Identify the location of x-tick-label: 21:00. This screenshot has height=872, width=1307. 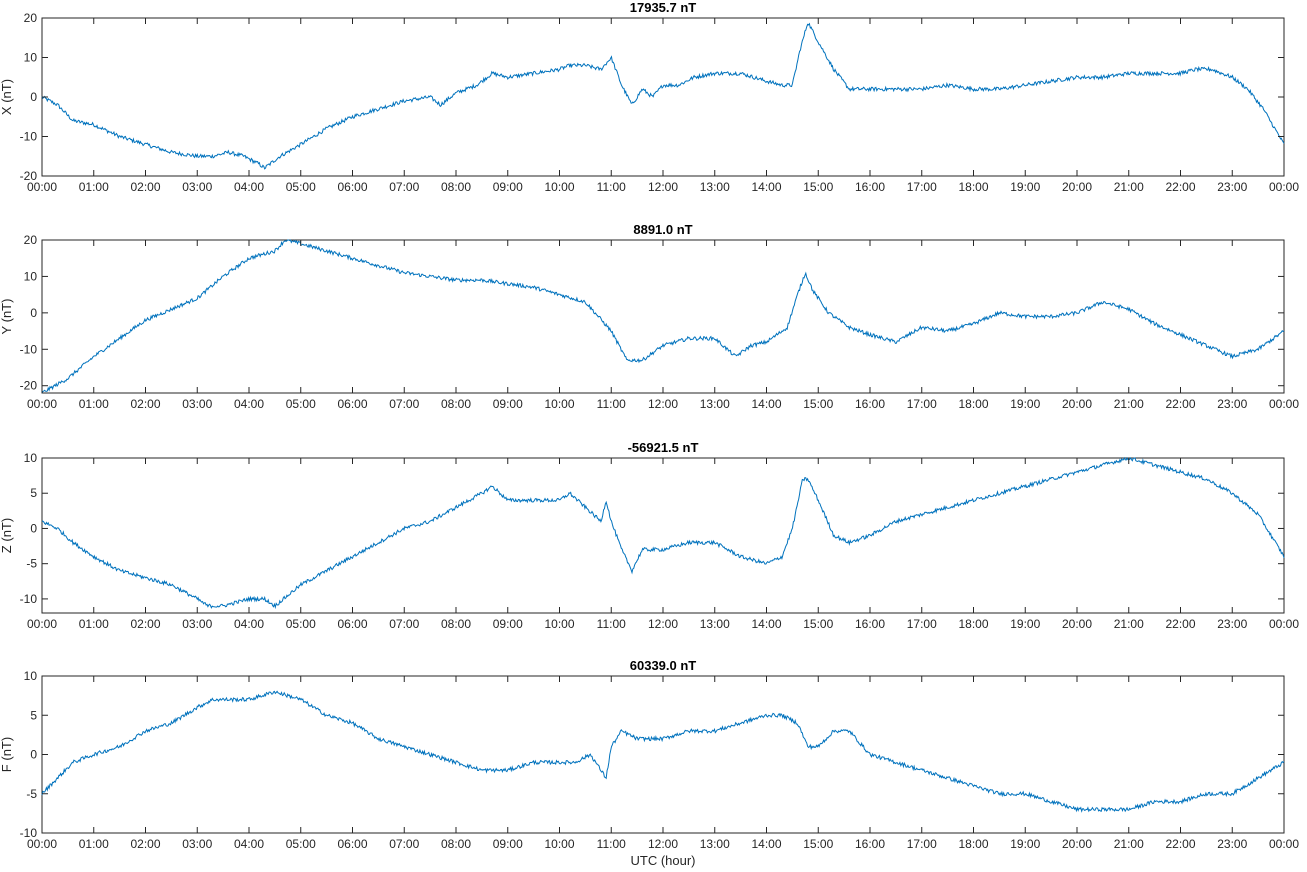
(1129, 404).